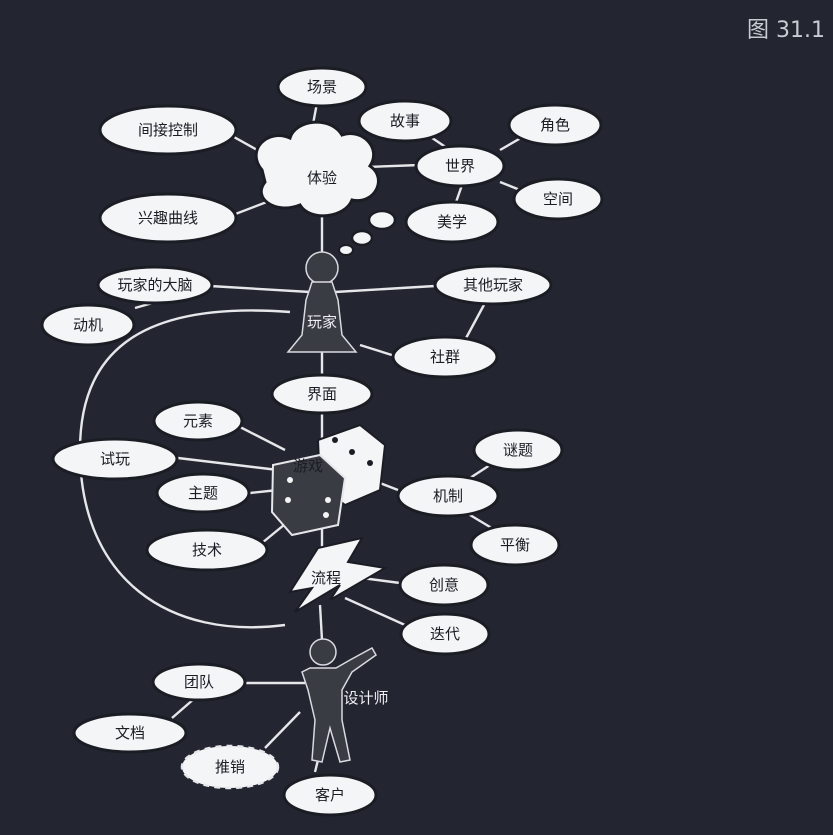 This screenshot has height=835, width=833. I want to click on node-experience-label: 体验, so click(322, 178).